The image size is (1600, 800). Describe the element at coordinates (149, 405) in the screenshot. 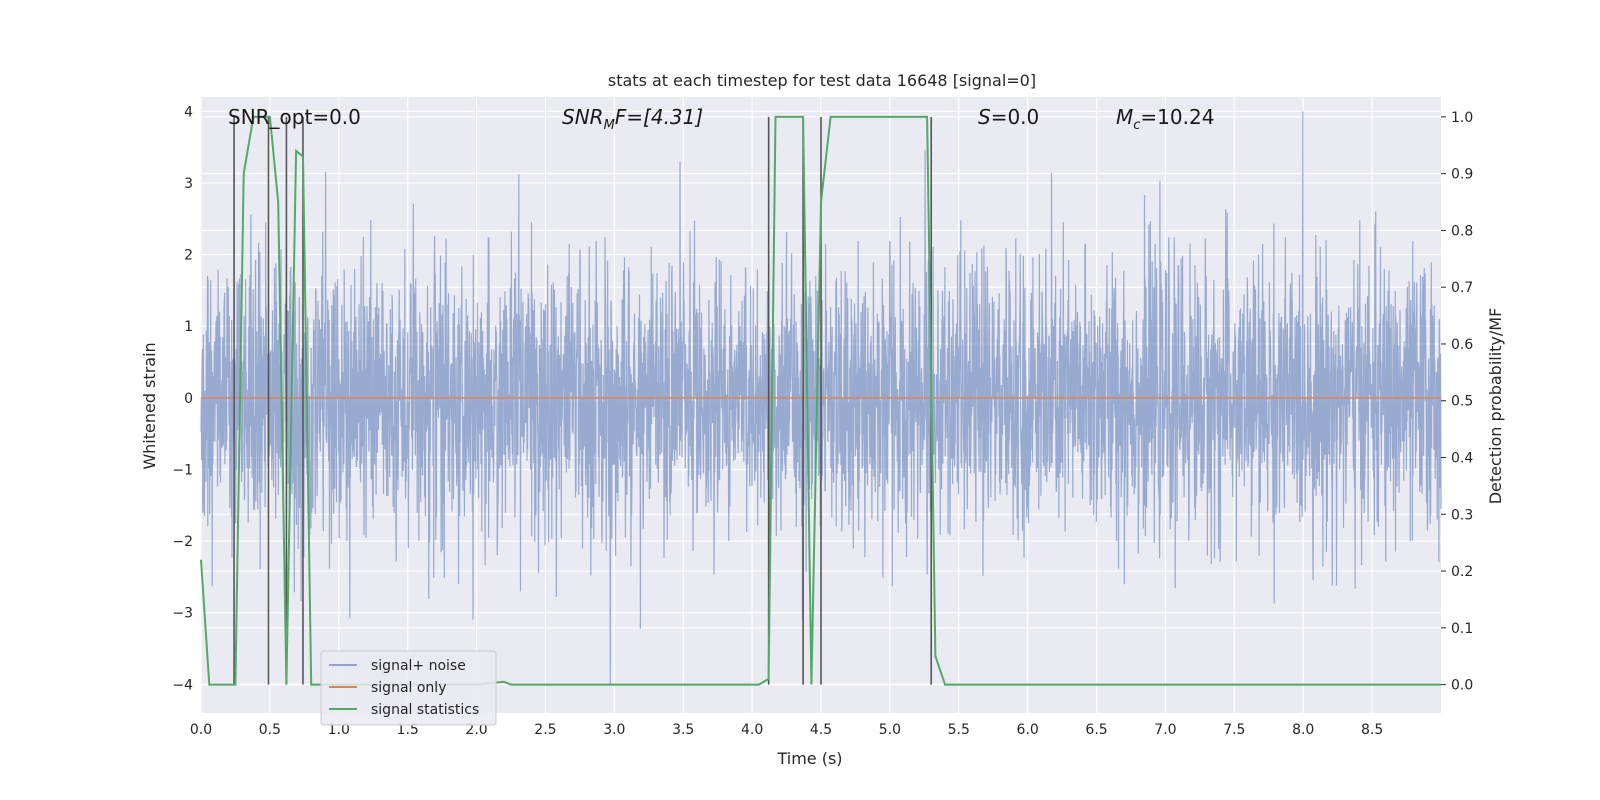

I see `y-axis-left-label: Whitened strain` at that location.